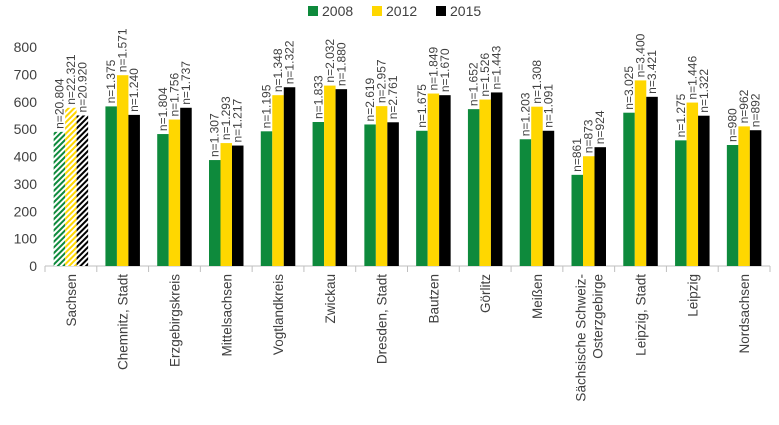 The image size is (779, 425). What do you see at coordinates (756, 110) in the screenshot?
I see `data-label-2015: n=892` at bounding box center [756, 110].